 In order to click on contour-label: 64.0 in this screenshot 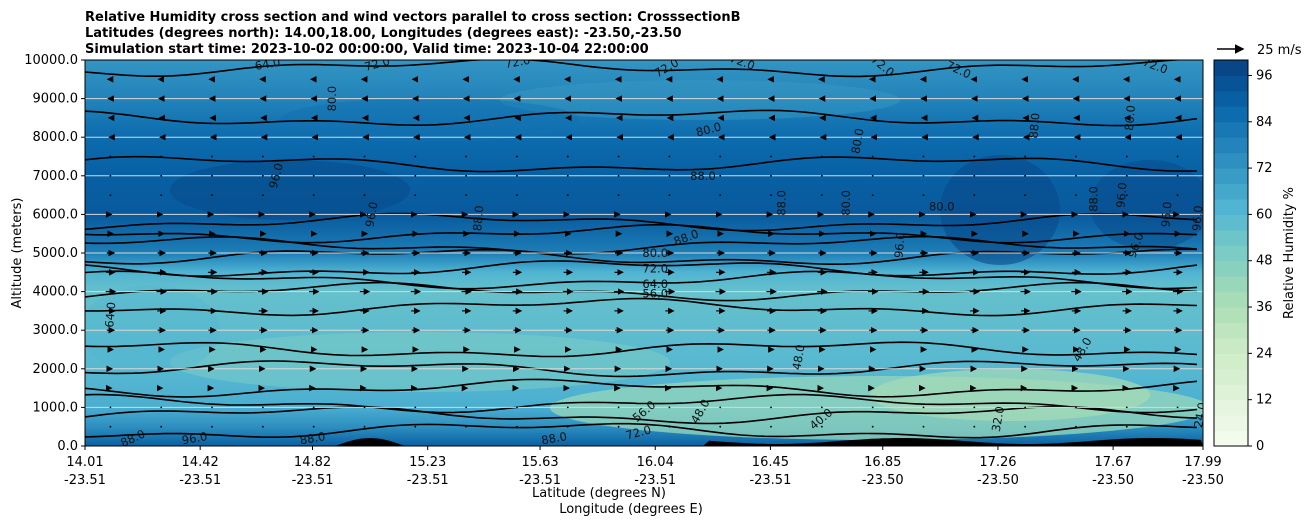, I will do `click(268, 64)`.